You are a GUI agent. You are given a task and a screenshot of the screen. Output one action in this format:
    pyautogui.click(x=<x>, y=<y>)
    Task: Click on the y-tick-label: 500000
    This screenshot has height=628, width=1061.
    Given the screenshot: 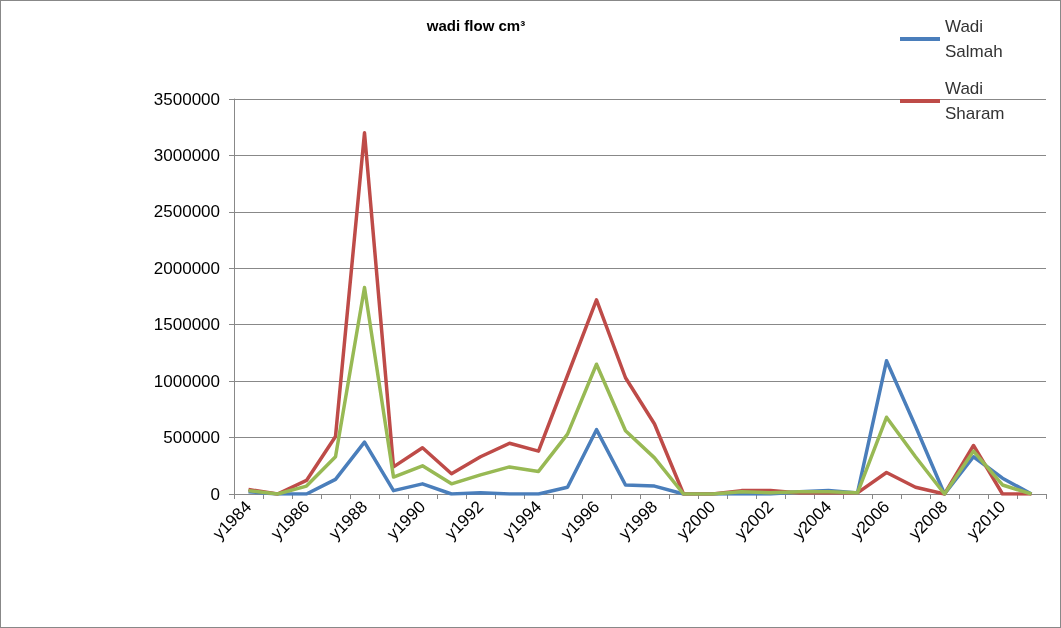 What is the action you would take?
    pyautogui.click(x=191, y=438)
    